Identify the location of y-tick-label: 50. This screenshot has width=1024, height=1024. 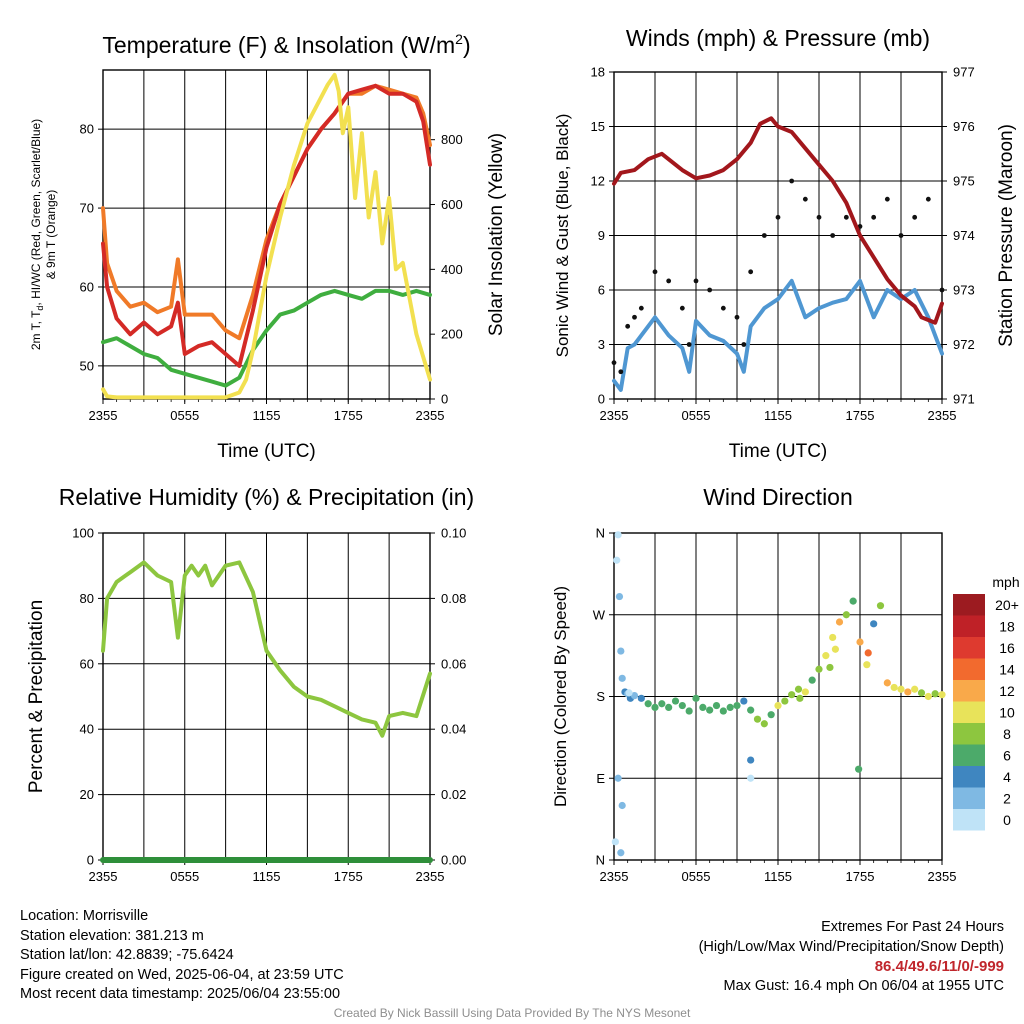
(87, 365).